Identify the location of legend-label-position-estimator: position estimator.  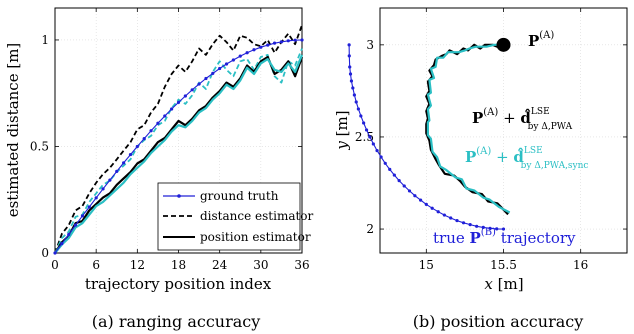
(255, 237).